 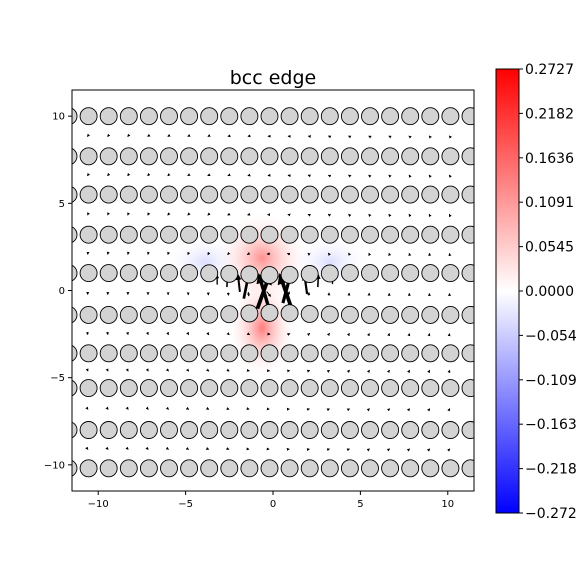 I want to click on colorbar-tick-label: −0.2182, so click(x=550, y=470).